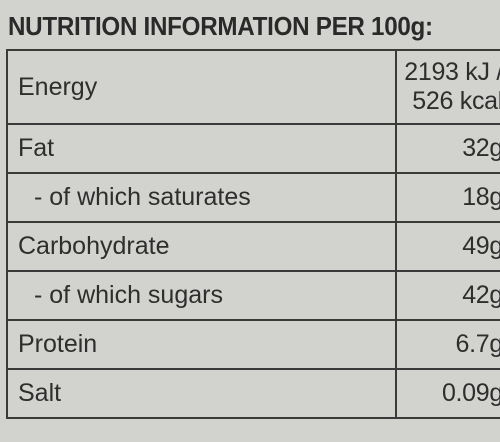 Image resolution: width=500 pixels, height=442 pixels. I want to click on table-row-protein: Protein 6.7g, so click(253, 344).